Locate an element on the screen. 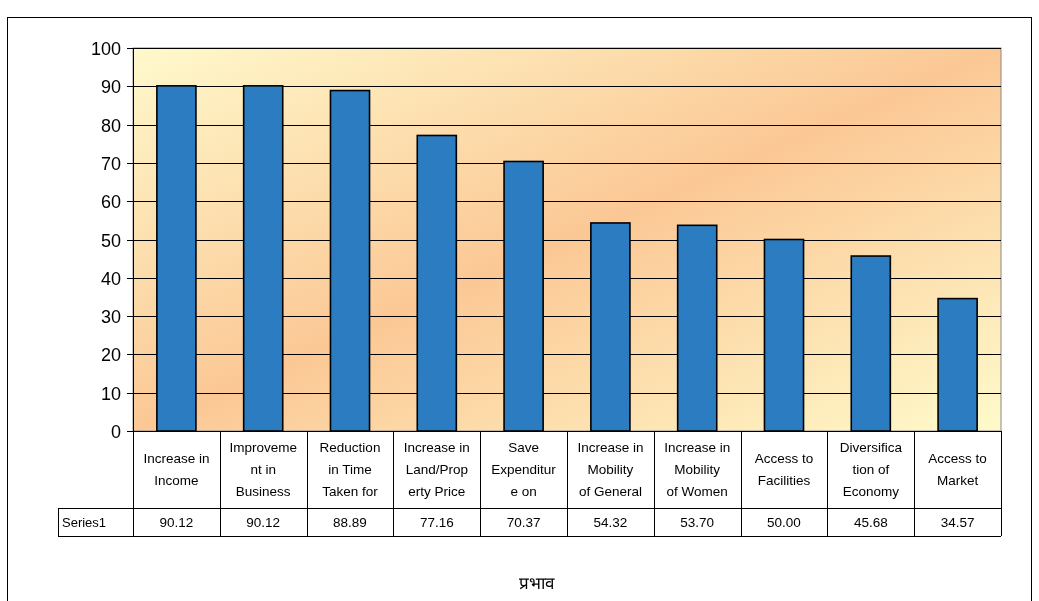 The width and height of the screenshot is (1039, 601). y-tick-label: 60 is located at coordinates (110, 201).